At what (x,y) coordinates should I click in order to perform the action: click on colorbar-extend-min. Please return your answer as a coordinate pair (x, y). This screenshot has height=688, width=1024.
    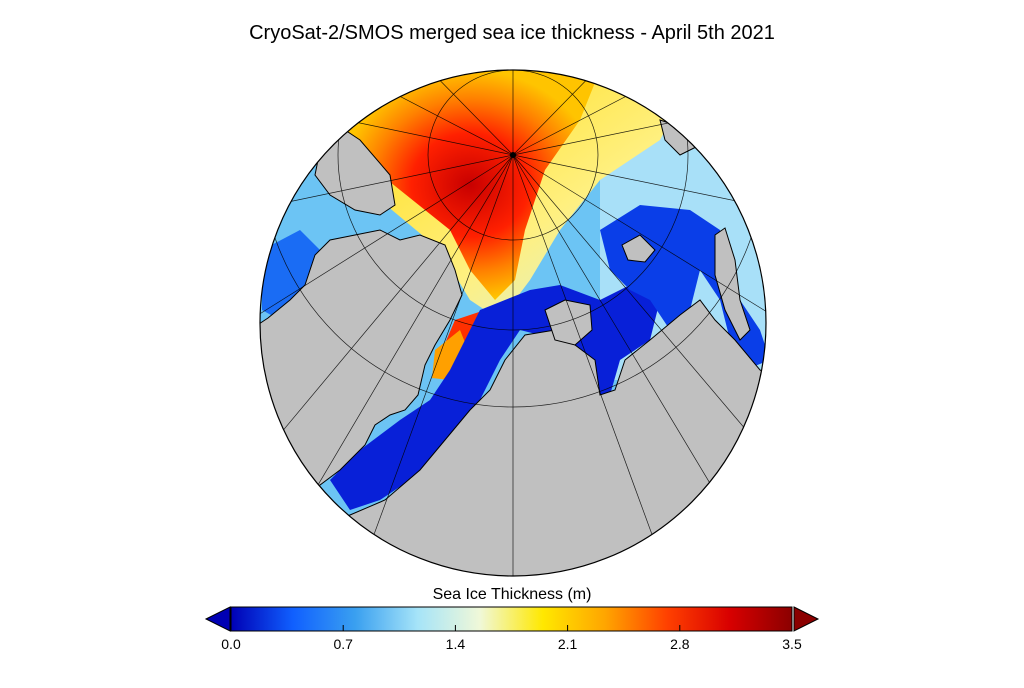
    Looking at the image, I should click on (217, 619).